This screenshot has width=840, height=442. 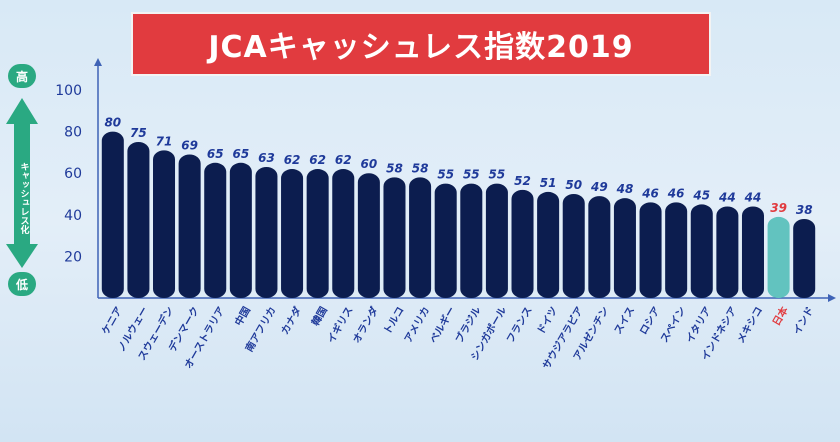 I want to click on y-tick-label: 20, so click(x=73, y=257).